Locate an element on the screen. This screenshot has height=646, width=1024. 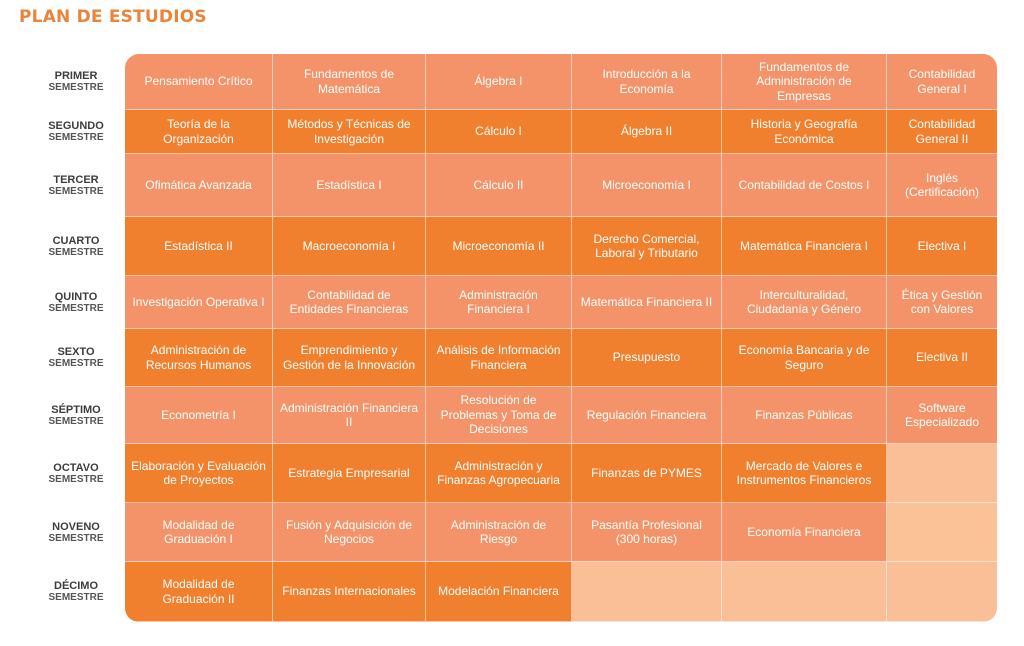
semester-label-name: SEGUNDO is located at coordinates (76, 126).